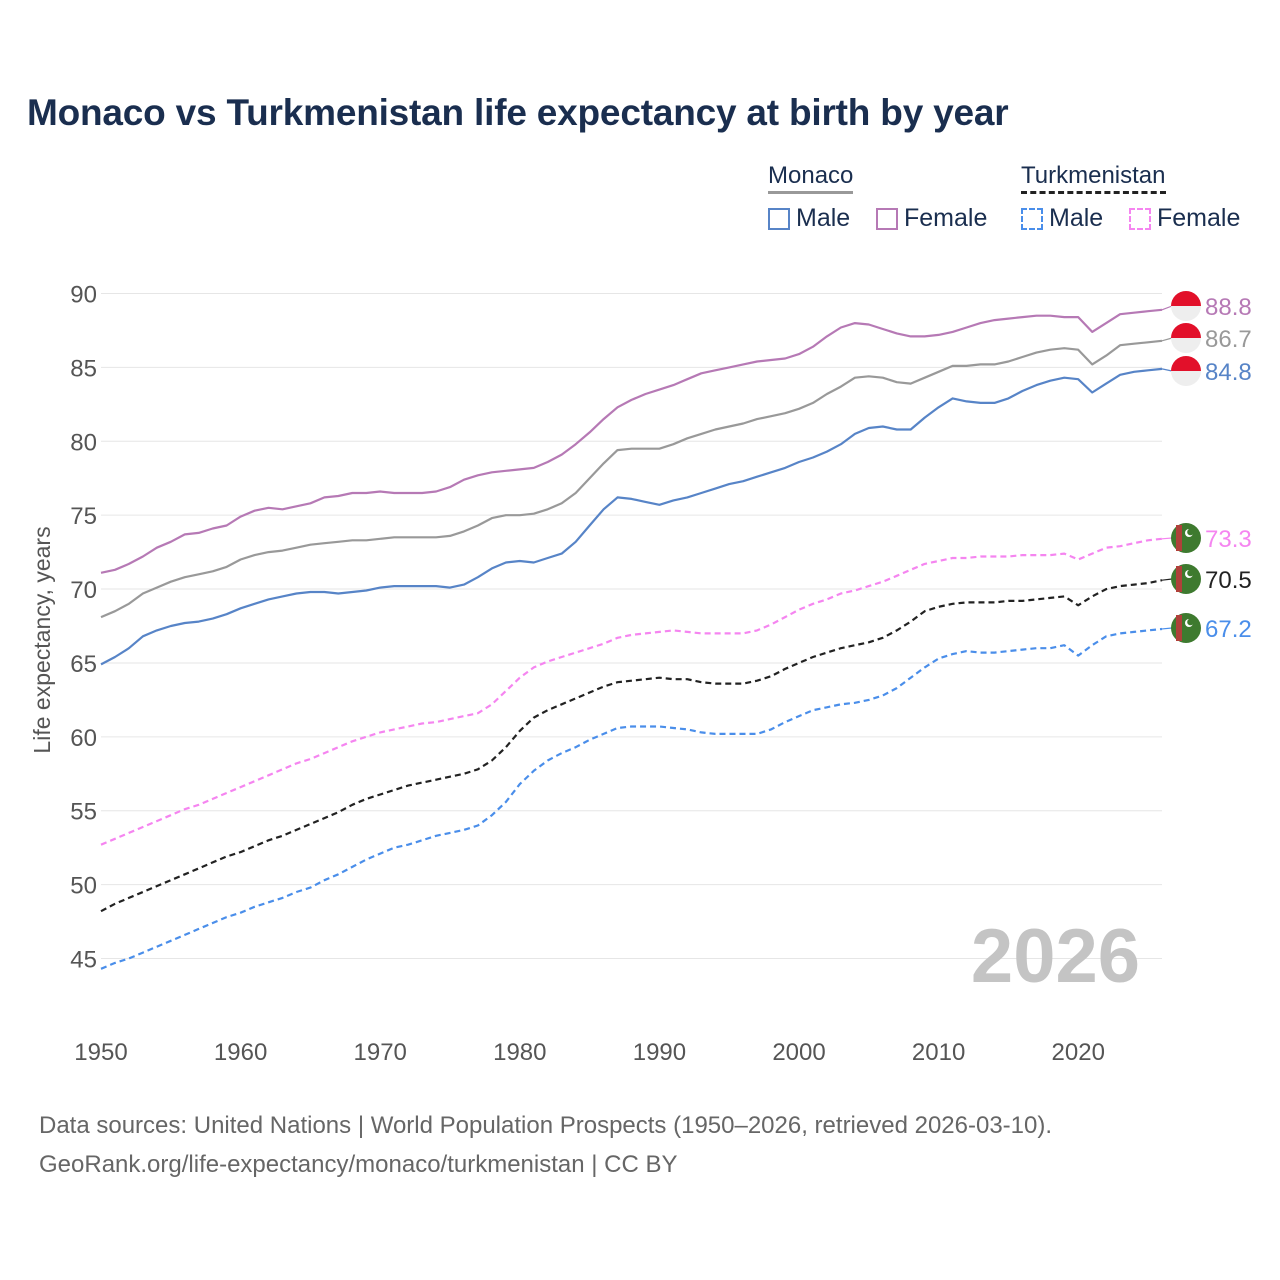 The image size is (1280, 1280). I want to click on x-tick-label: 2010, so click(938, 1052).